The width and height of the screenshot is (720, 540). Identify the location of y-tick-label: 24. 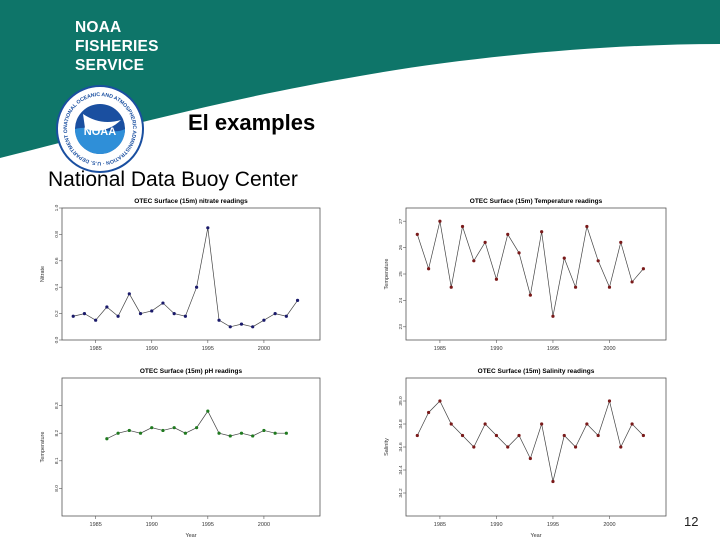
(401, 300).